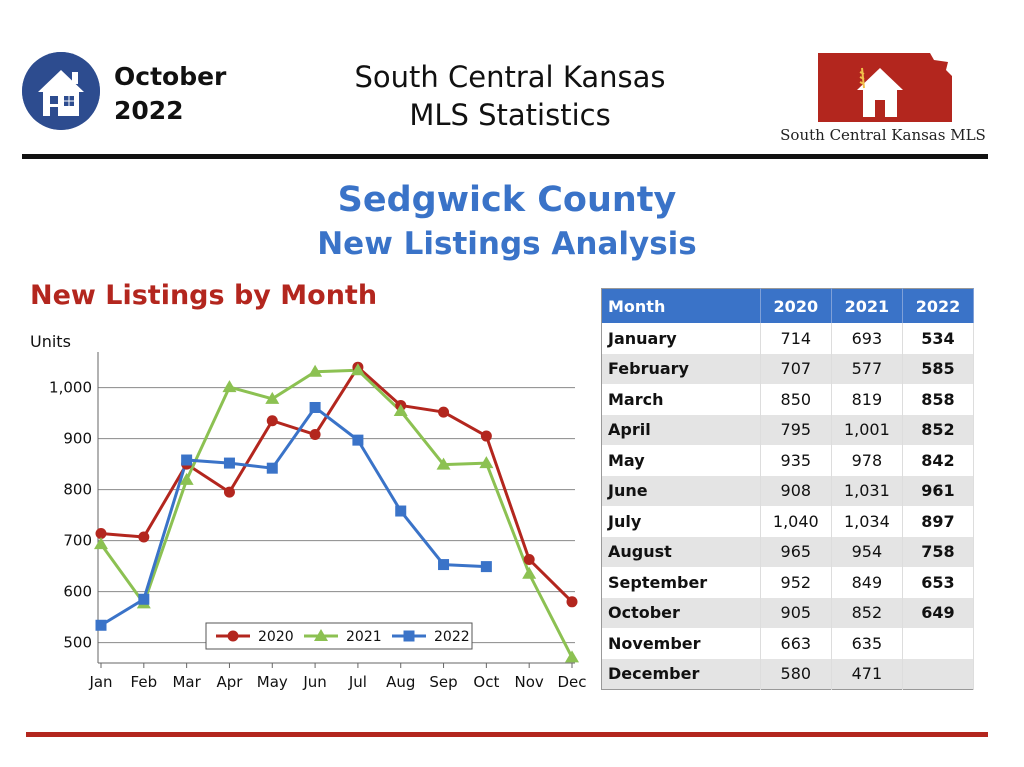  What do you see at coordinates (796, 338) in the screenshot?
I see `table-cell-value: 714` at bounding box center [796, 338].